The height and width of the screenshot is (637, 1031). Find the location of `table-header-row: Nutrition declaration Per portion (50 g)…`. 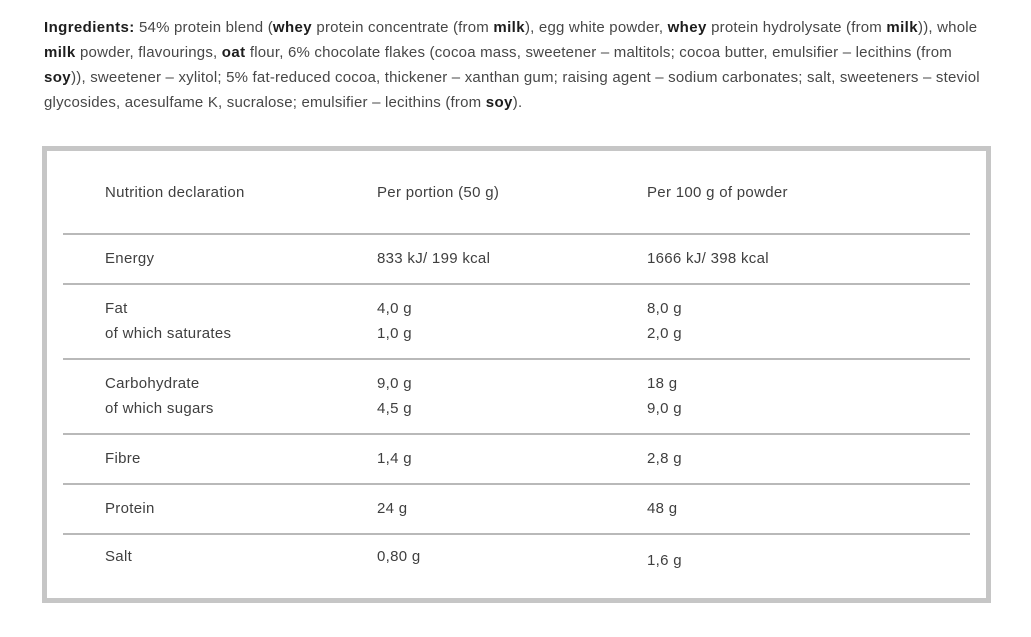

table-header-row: Nutrition declaration Per portion (50 g)… is located at coordinates (516, 192).